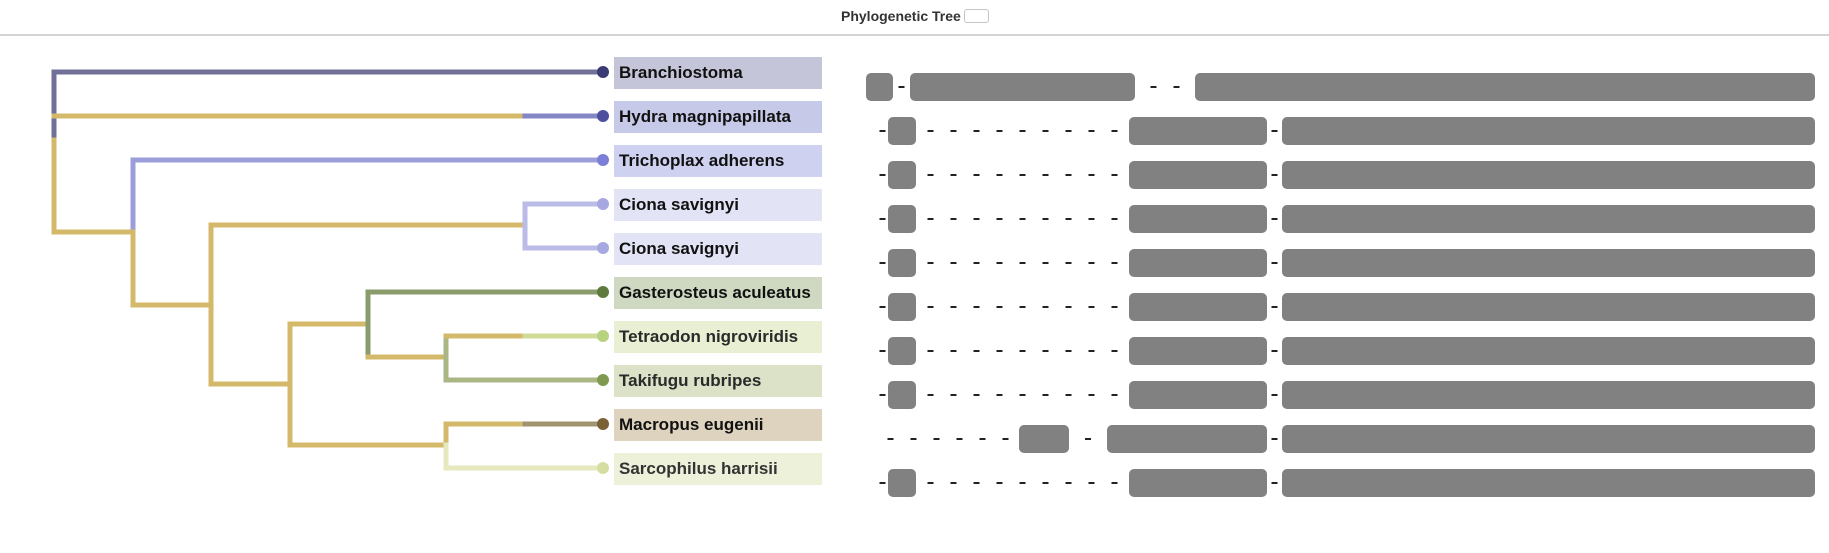 Image resolution: width=1829 pixels, height=553 pixels. I want to click on leaf-label: Gasterosteus aculeatus, so click(718, 293).